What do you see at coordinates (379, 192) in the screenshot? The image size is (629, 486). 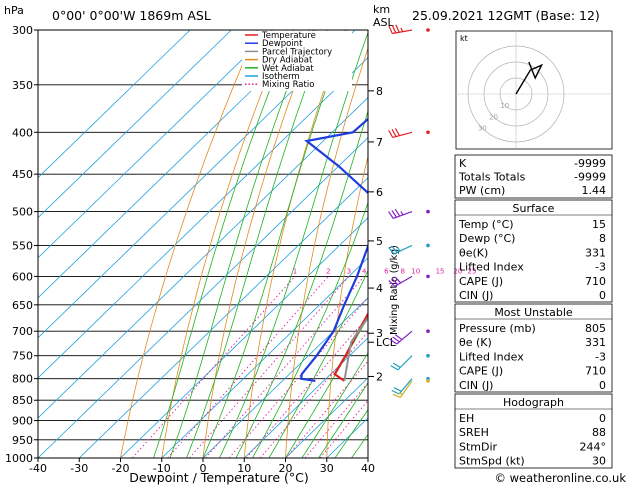 I see `height-tick-label: 6` at bounding box center [379, 192].